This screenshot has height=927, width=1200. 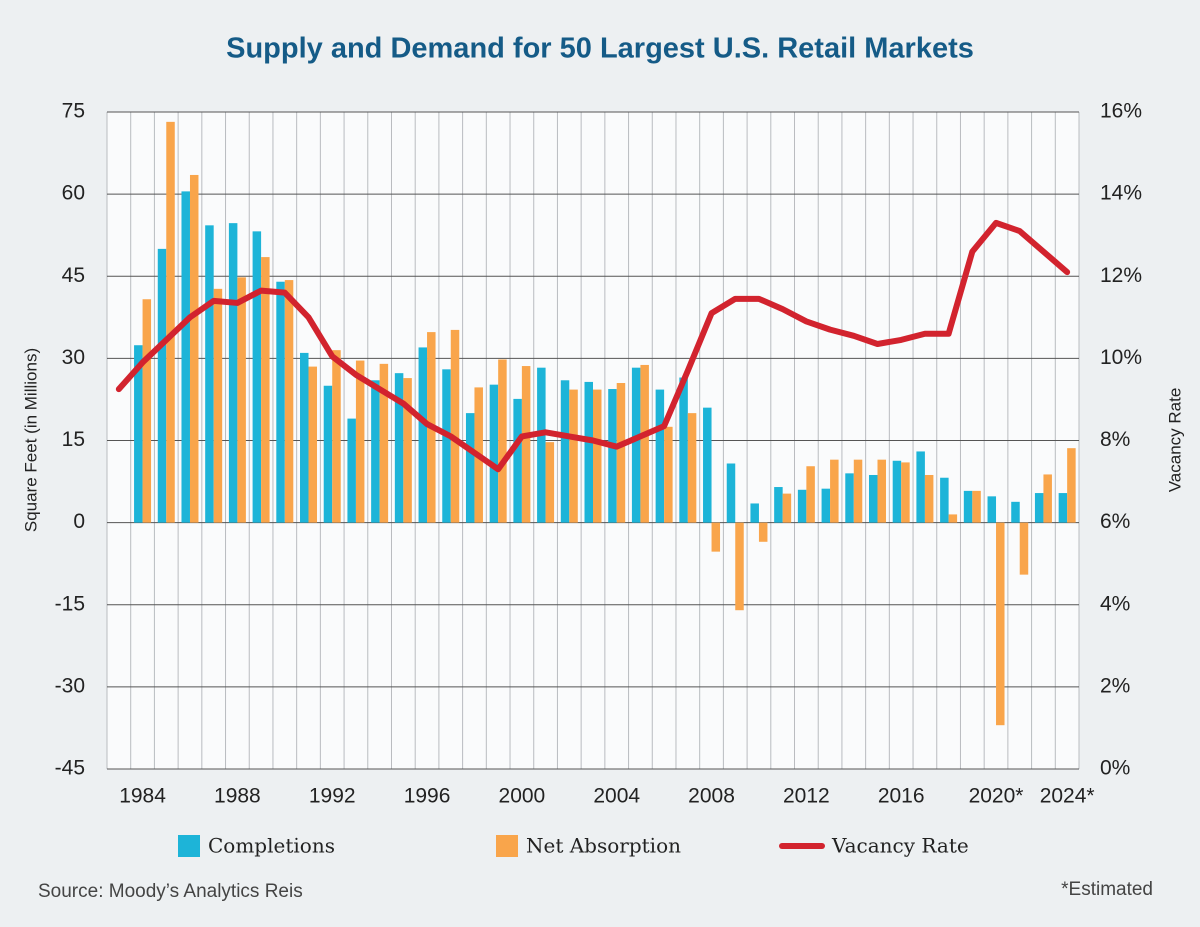 I want to click on y2-tick-label: 12%, so click(x=1121, y=275).